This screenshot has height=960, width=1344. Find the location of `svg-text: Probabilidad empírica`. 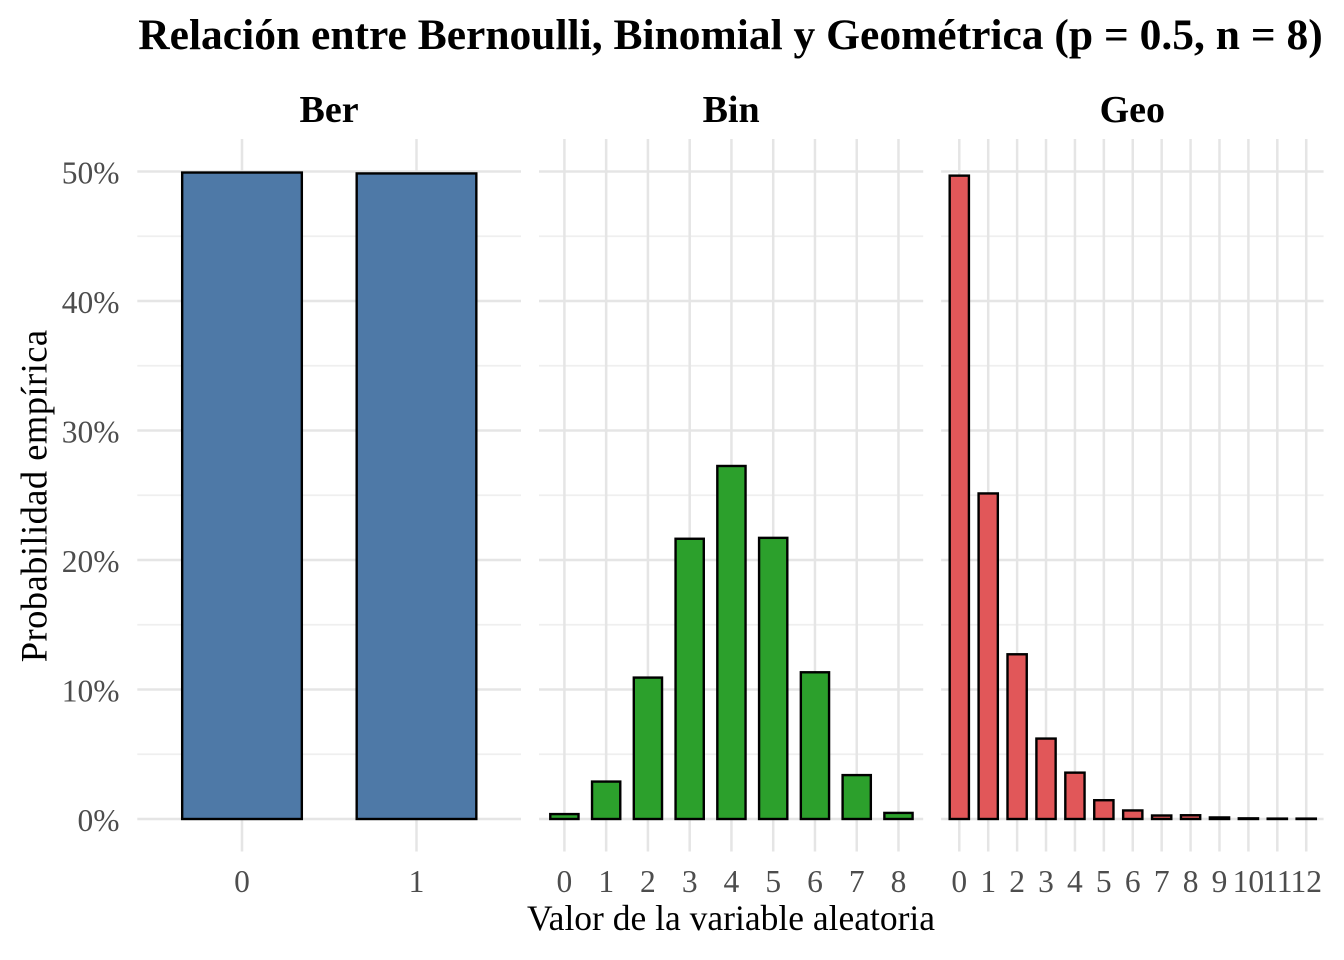

svg-text: Probabilidad empírica is located at coordinates (34, 496).